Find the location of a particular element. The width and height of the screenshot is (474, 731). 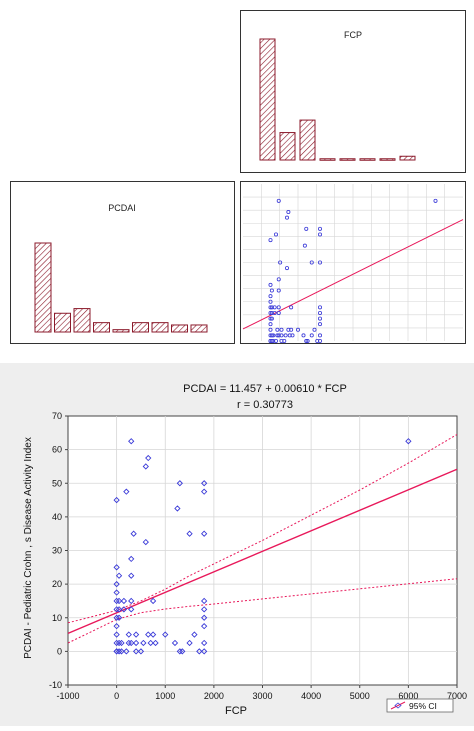

legend-swatch-line is located at coordinates (398, 705).